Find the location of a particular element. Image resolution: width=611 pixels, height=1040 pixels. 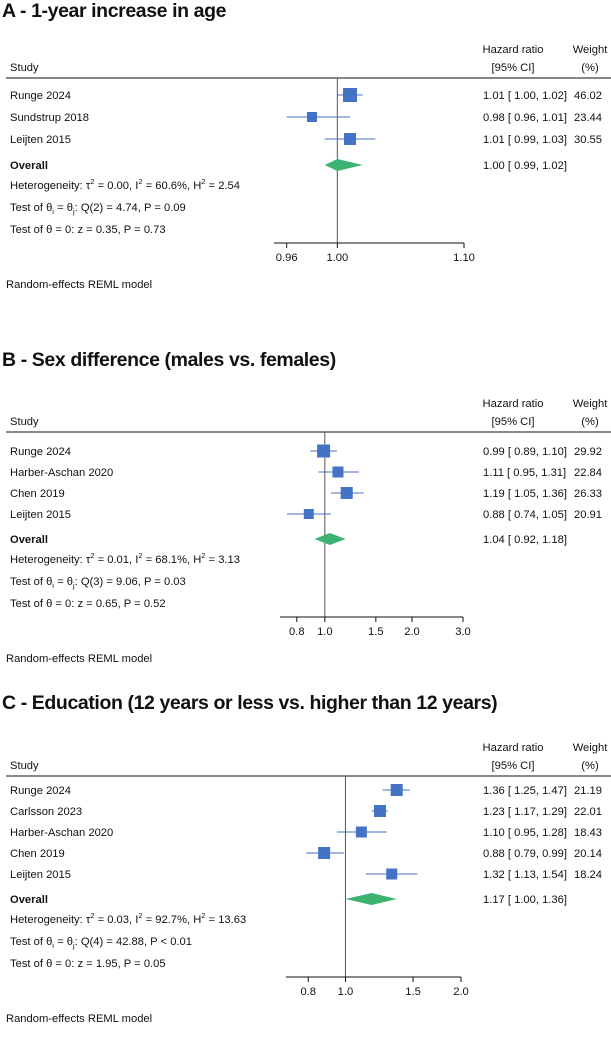

study-weight: 22.01 is located at coordinates (588, 812).